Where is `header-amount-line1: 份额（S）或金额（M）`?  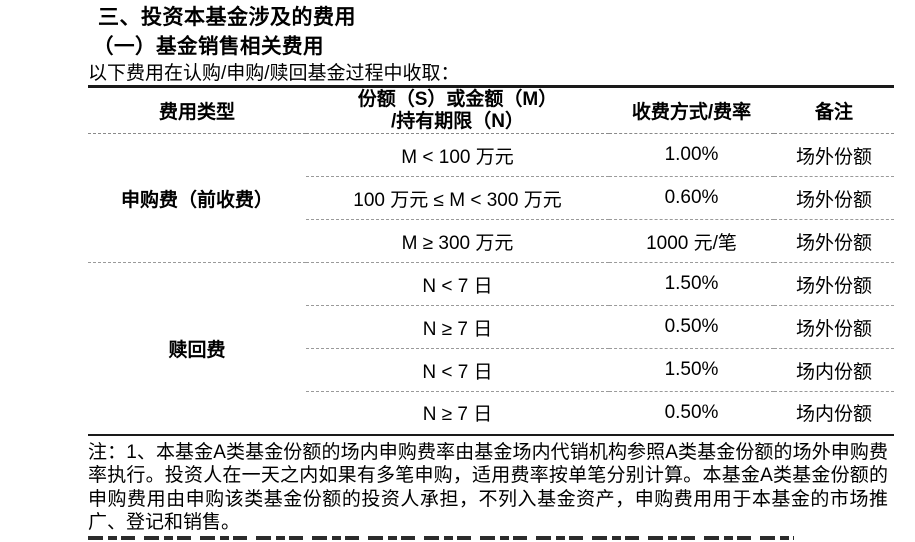 header-amount-line1: 份额（S）或金额（M） is located at coordinates (457, 99).